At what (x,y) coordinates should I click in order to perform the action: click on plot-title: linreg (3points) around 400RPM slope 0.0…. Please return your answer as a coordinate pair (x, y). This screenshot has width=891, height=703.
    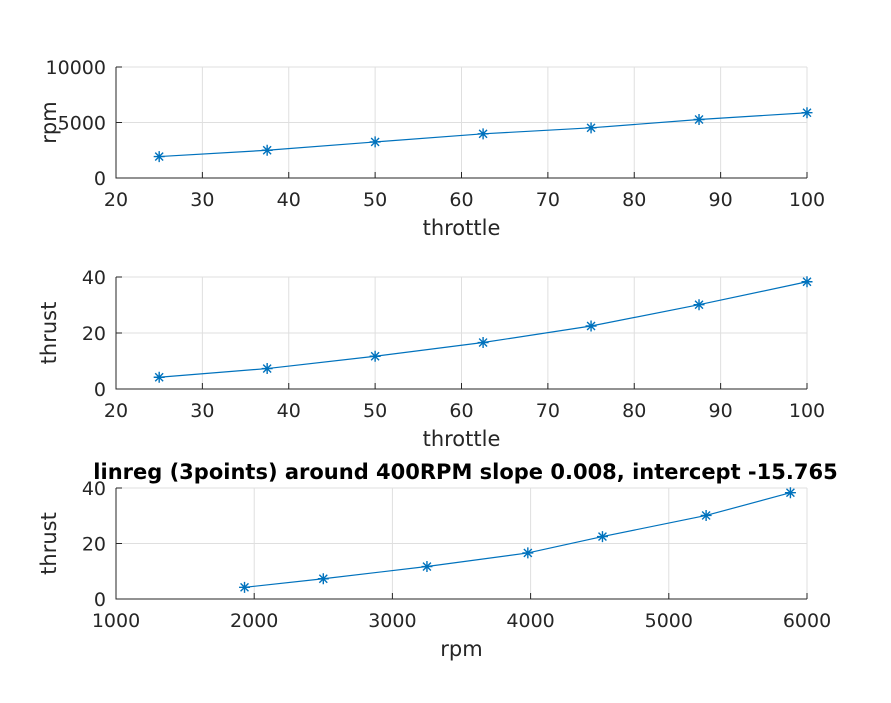
    Looking at the image, I should click on (465, 472).